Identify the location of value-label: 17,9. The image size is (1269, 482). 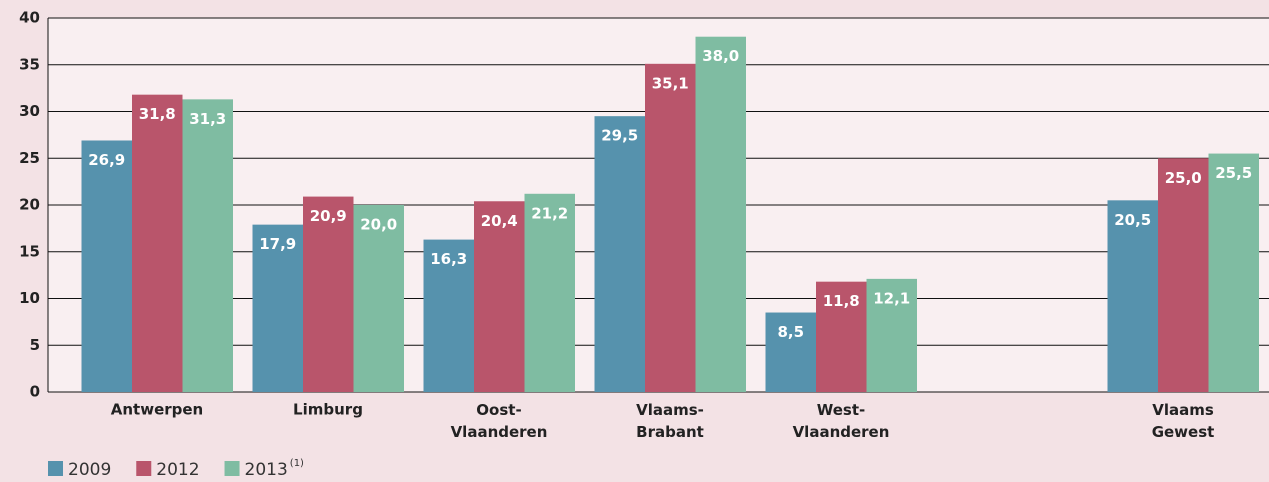
(277, 244).